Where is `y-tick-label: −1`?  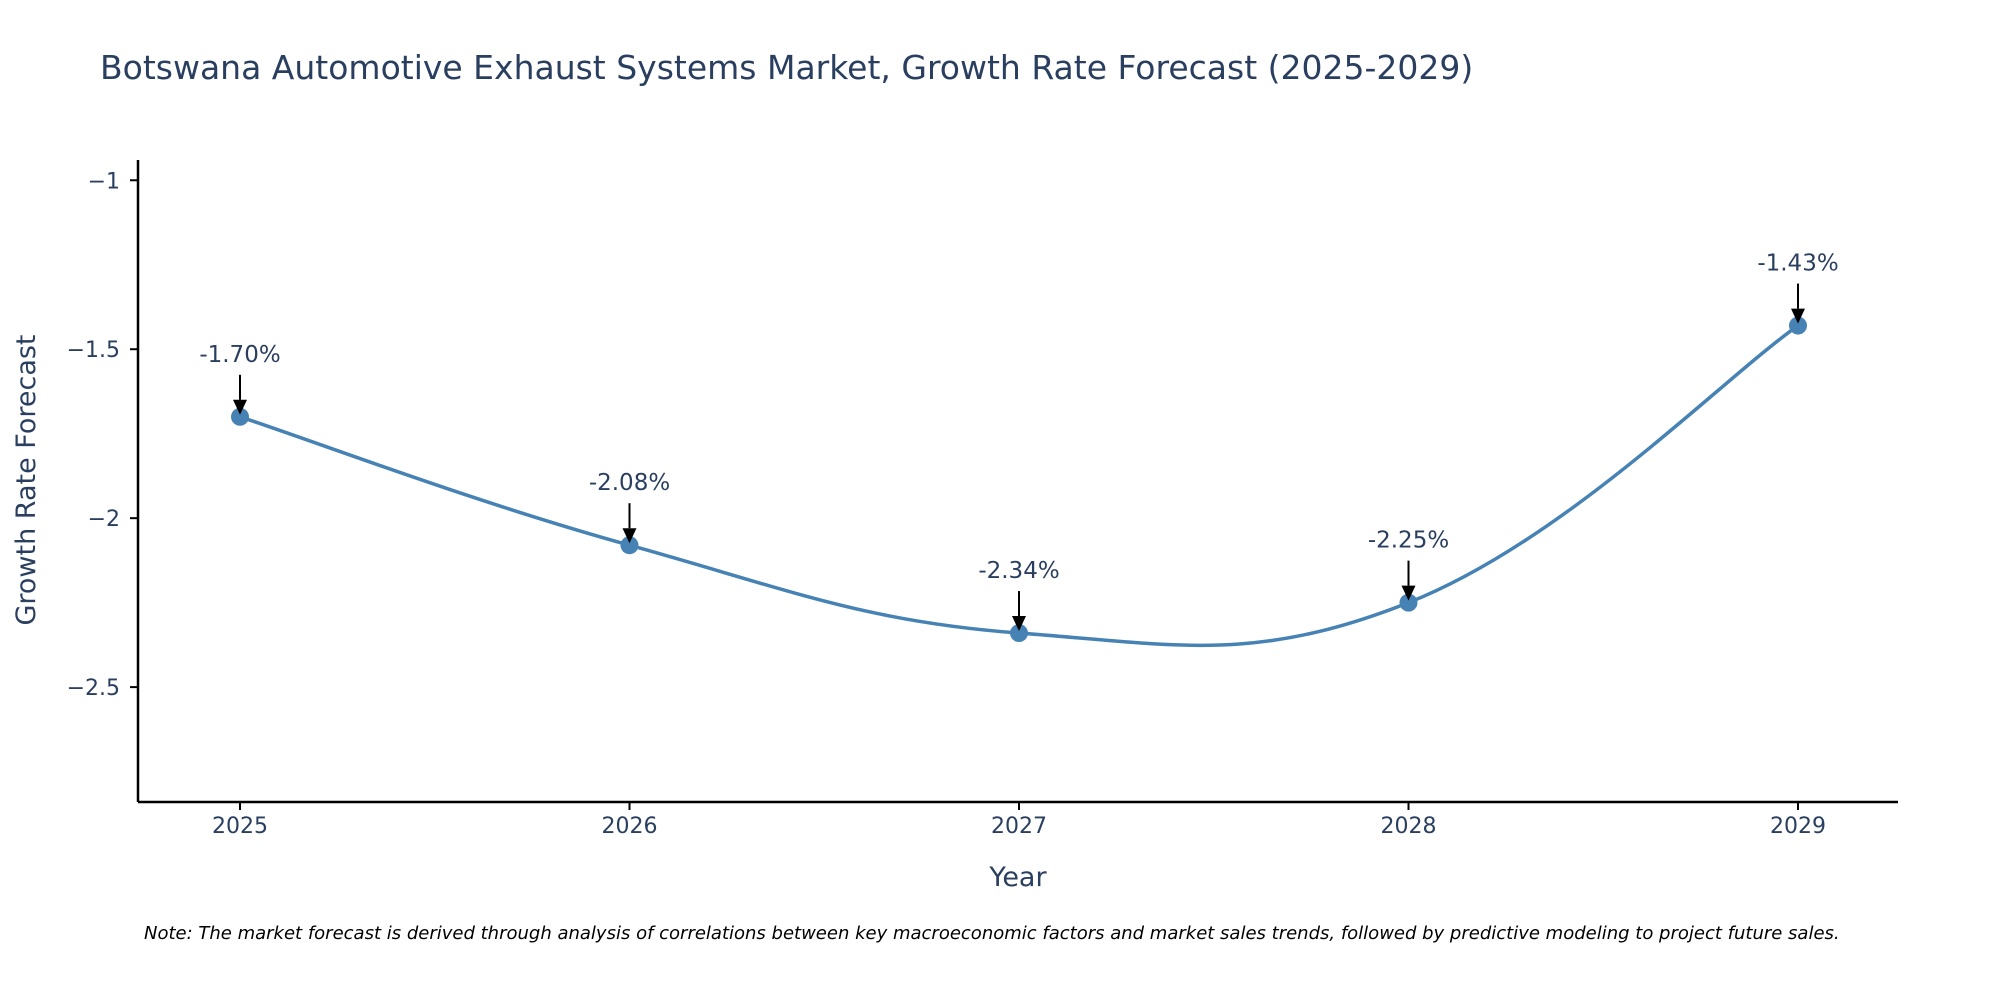 y-tick-label: −1 is located at coordinates (104, 181).